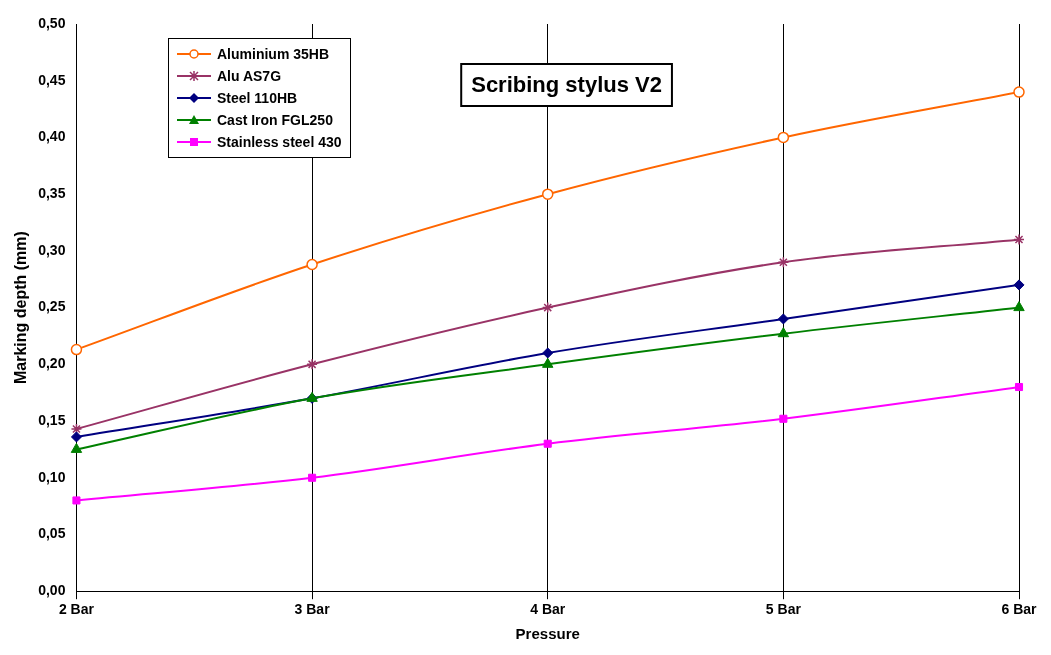 Image resolution: width=1051 pixels, height=655 pixels. What do you see at coordinates (52, 476) in the screenshot?
I see `y-tick-label: 0,10` at bounding box center [52, 476].